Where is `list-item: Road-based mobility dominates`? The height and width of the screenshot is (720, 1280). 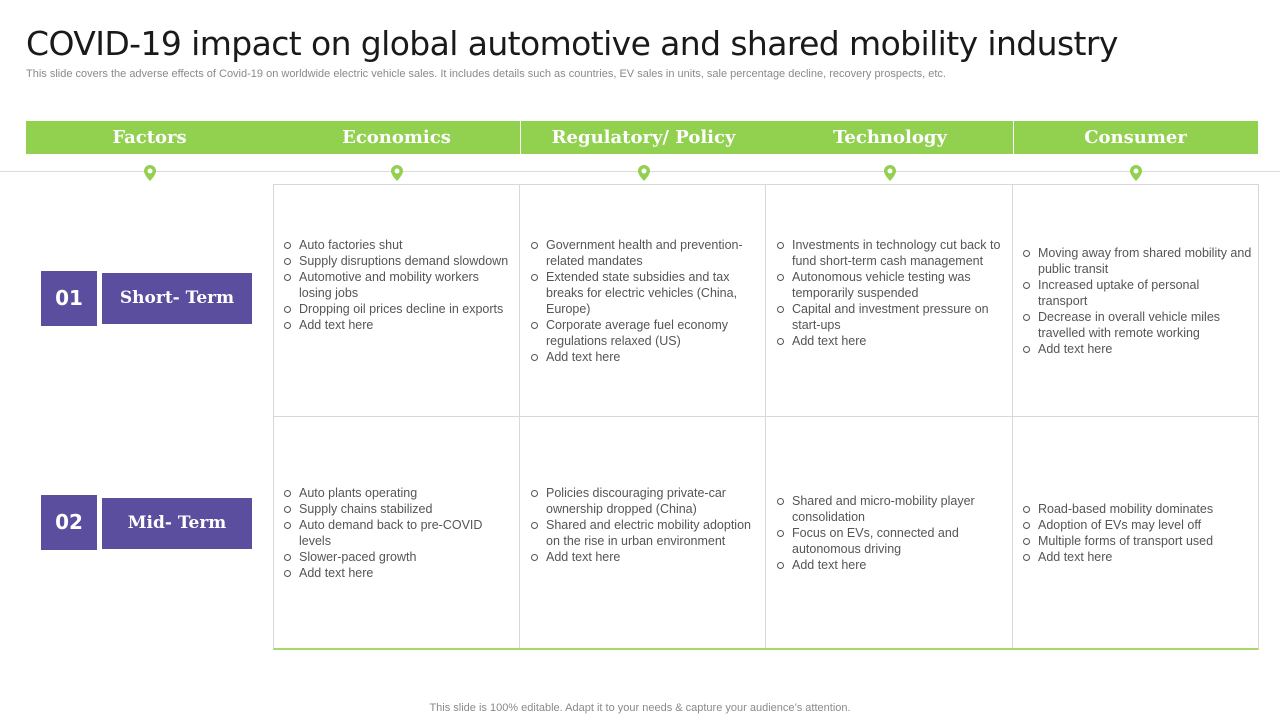
list-item: Road-based mobility dominates is located at coordinates (1136, 509).